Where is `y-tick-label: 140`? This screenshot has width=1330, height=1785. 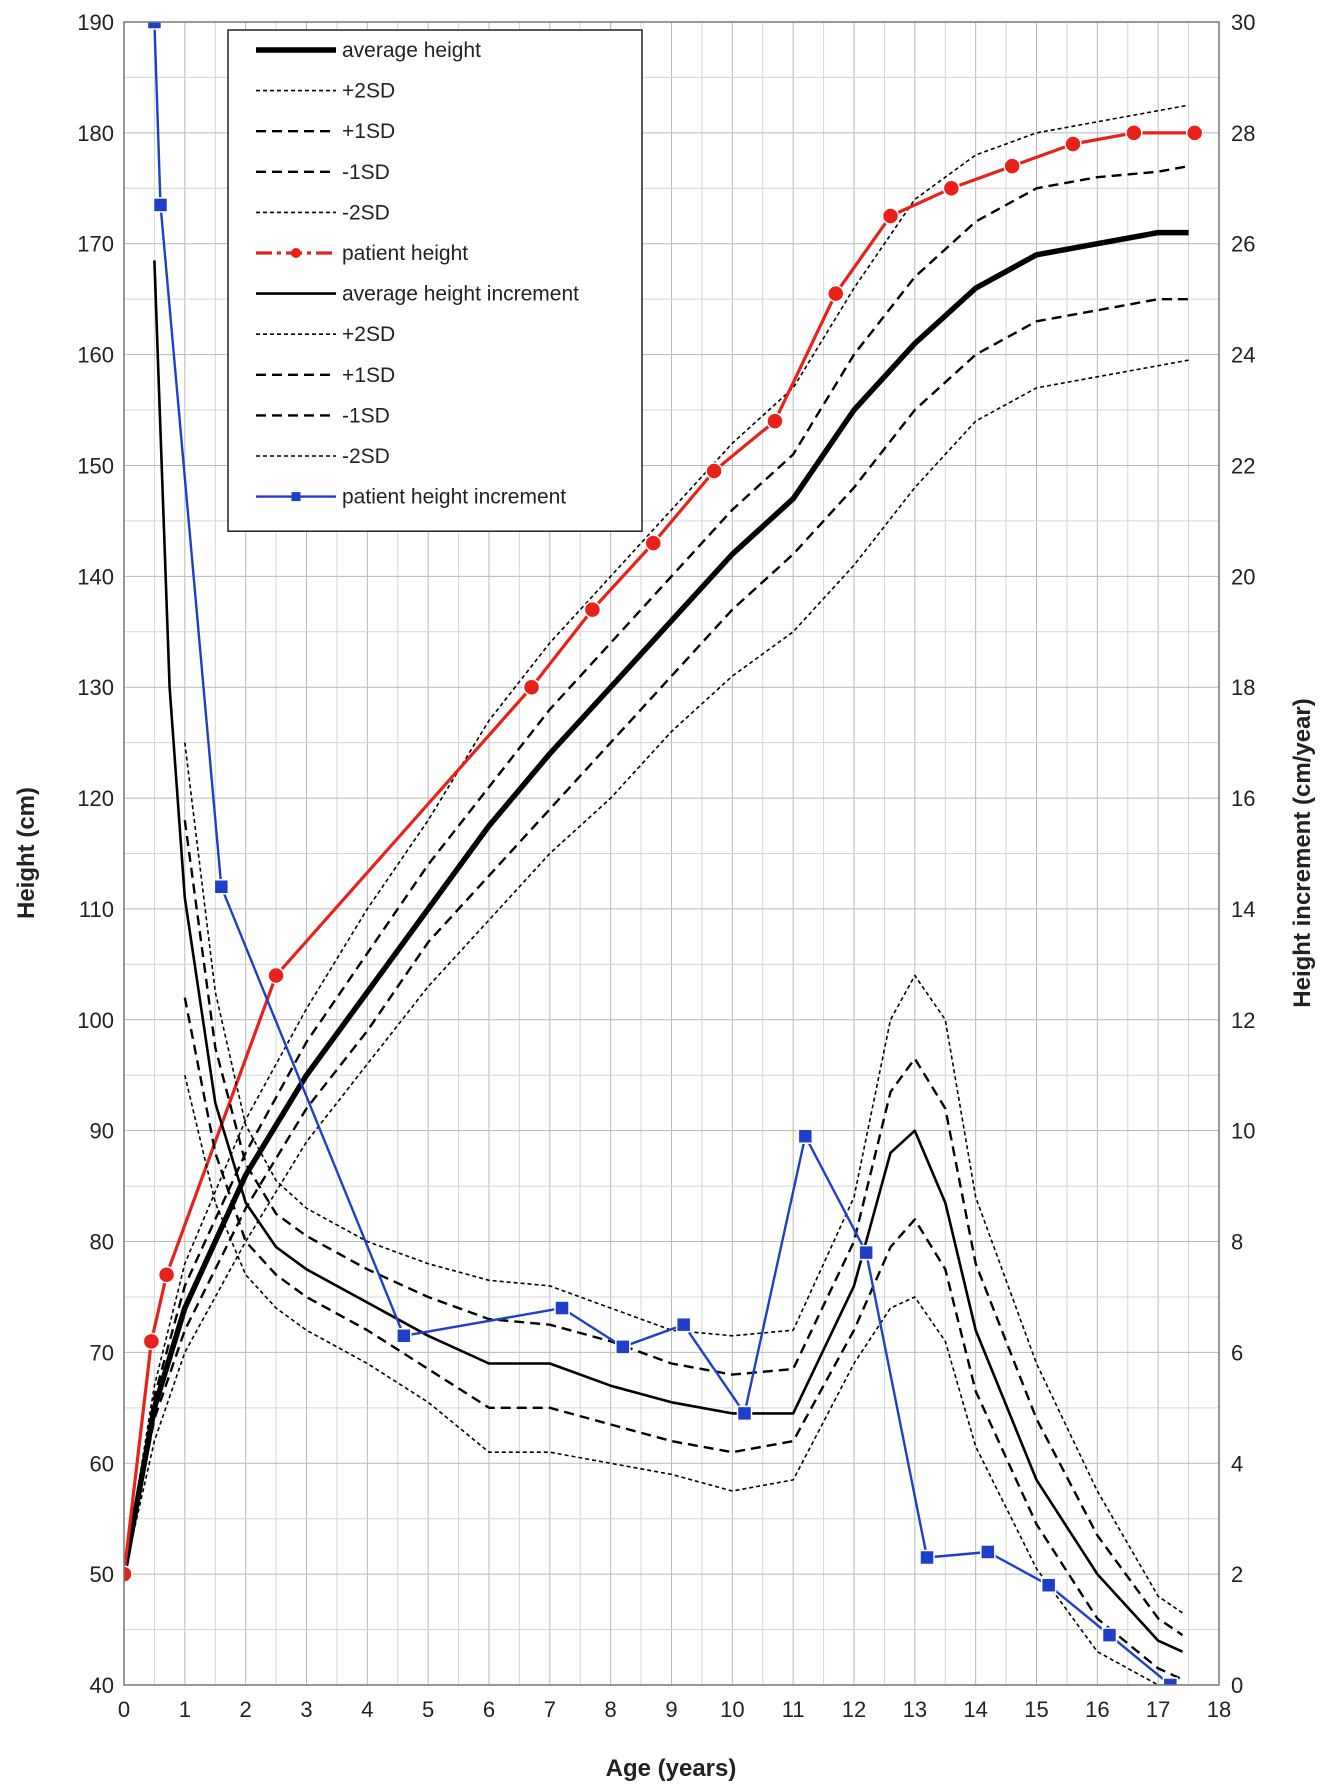 y-tick-label: 140 is located at coordinates (95, 576).